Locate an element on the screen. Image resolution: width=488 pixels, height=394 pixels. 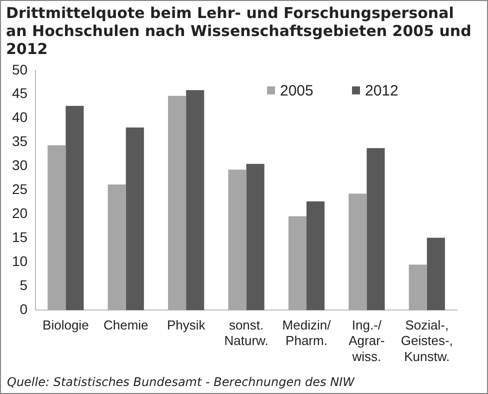
y-tick-label: 20 is located at coordinates (20, 213).